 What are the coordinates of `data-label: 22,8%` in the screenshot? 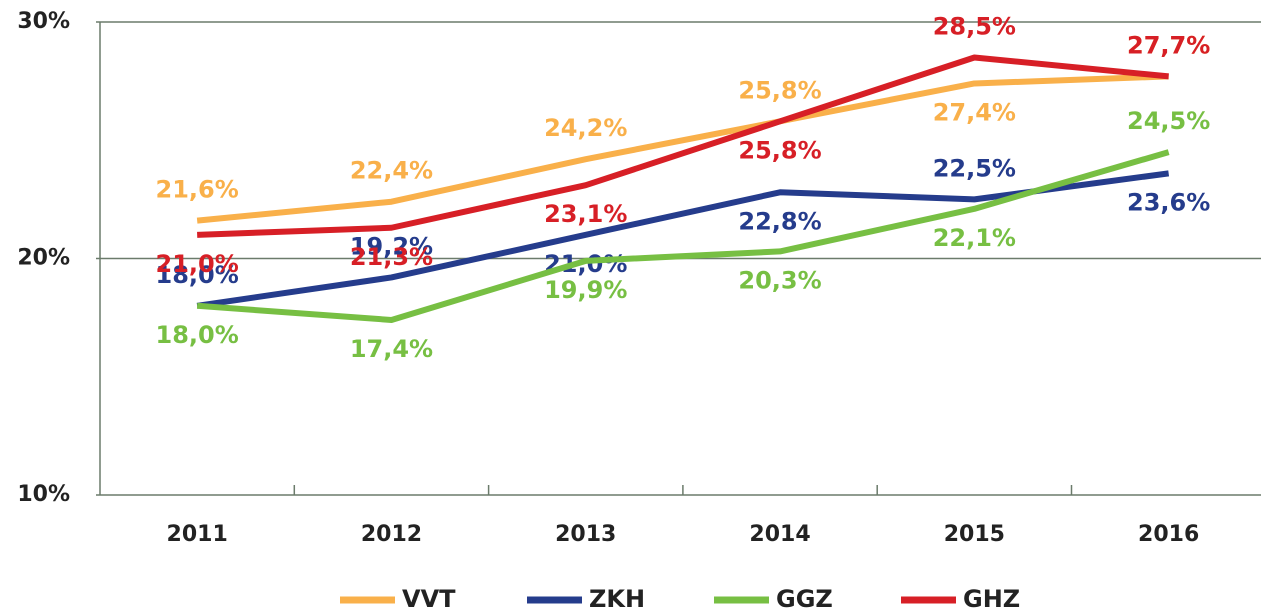 It's located at (779, 221).